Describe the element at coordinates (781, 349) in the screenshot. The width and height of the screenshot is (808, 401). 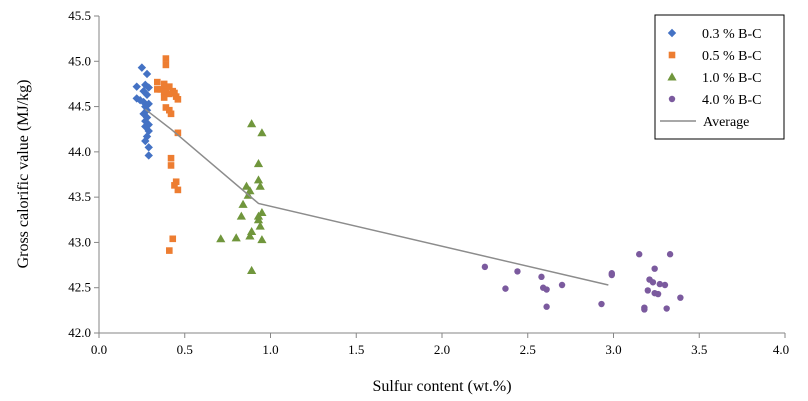
I see `x-tick-label: 4.0` at that location.